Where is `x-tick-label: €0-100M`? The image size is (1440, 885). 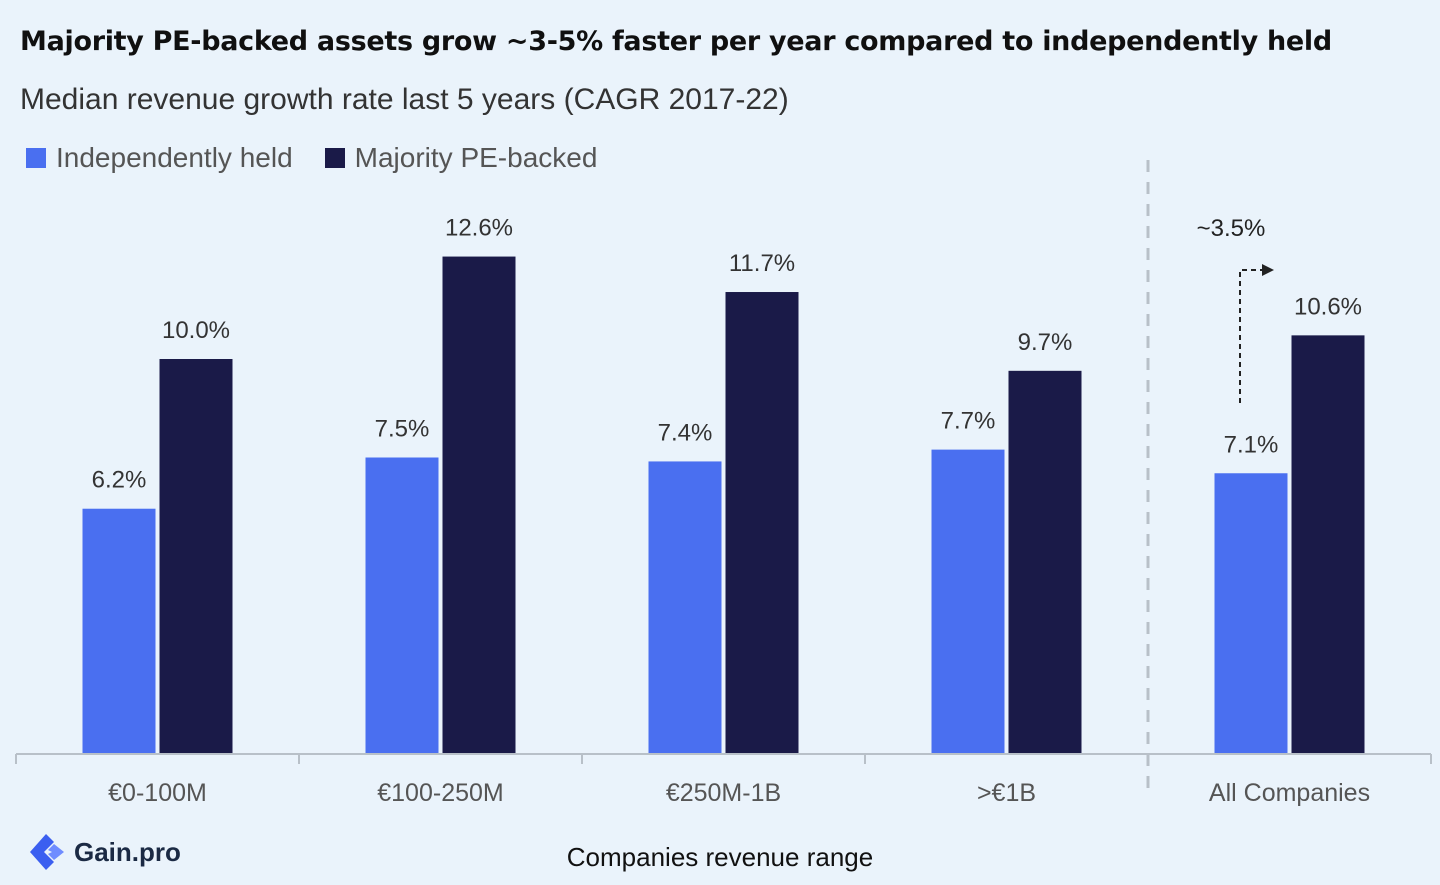 x-tick-label: €0-100M is located at coordinates (157, 793).